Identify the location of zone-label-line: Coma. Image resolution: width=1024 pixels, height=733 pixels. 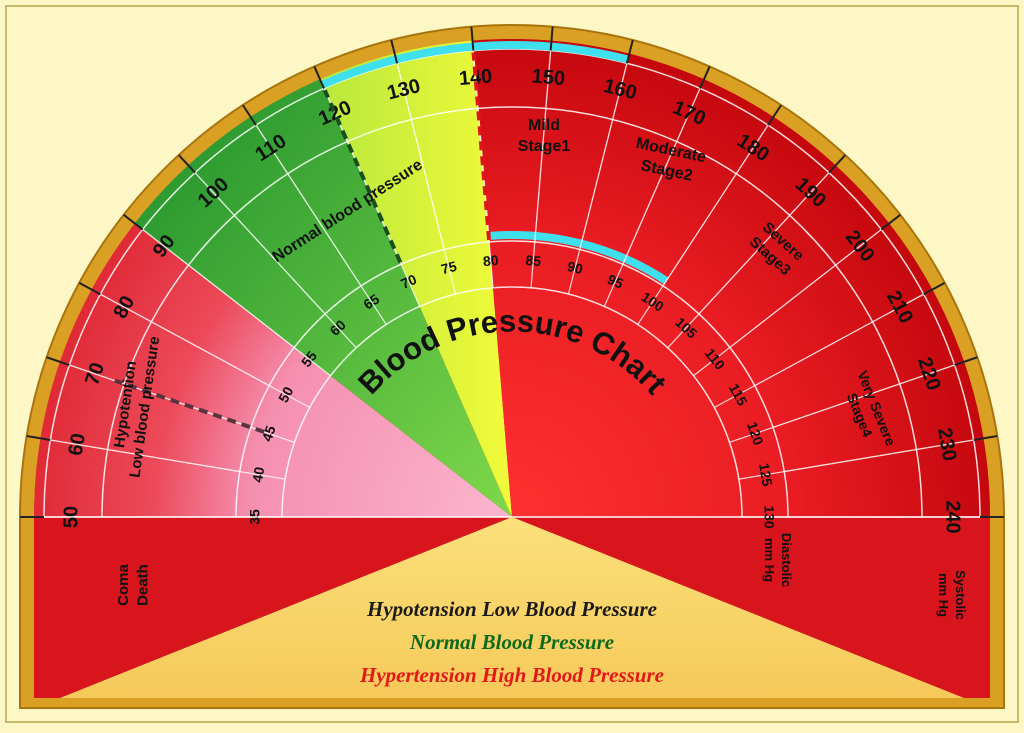
(123, 585).